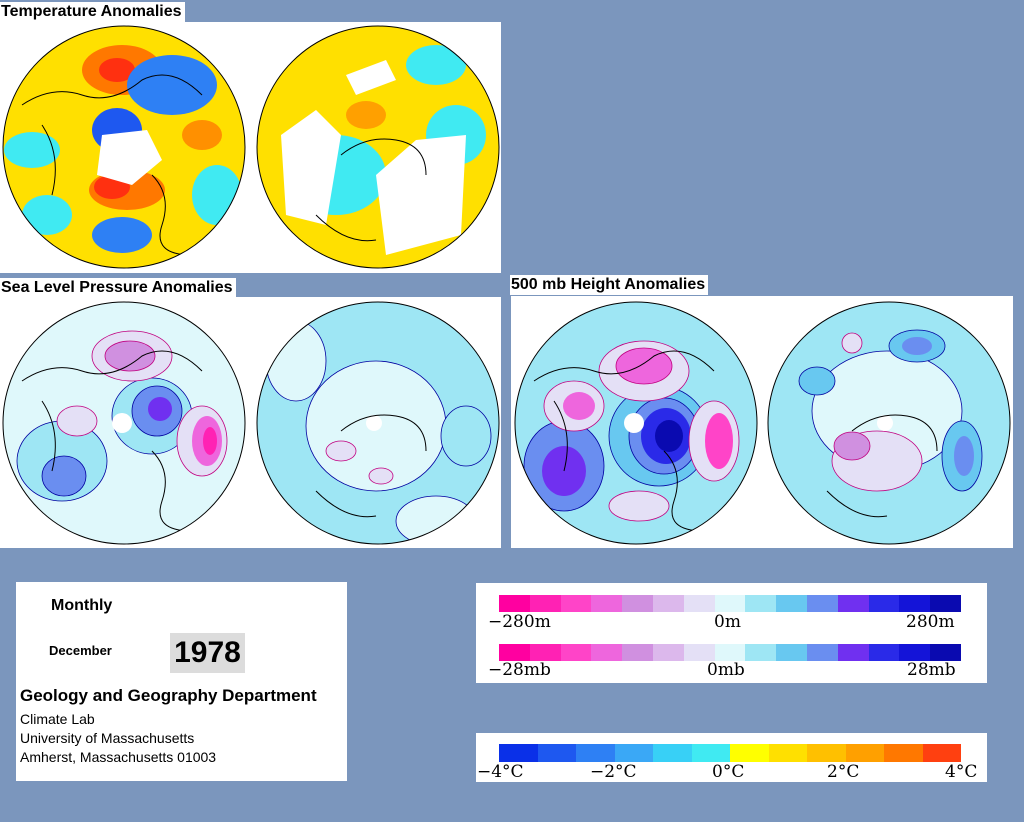  Describe the element at coordinates (82, 605) in the screenshot. I see `period-label: Monthly` at that location.